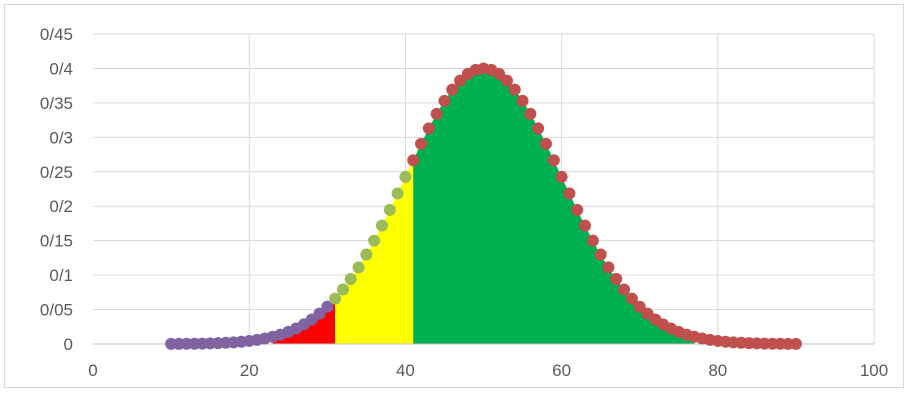 This screenshot has height=394, width=910. I want to click on y-tick-label: 0/25, so click(56, 172).